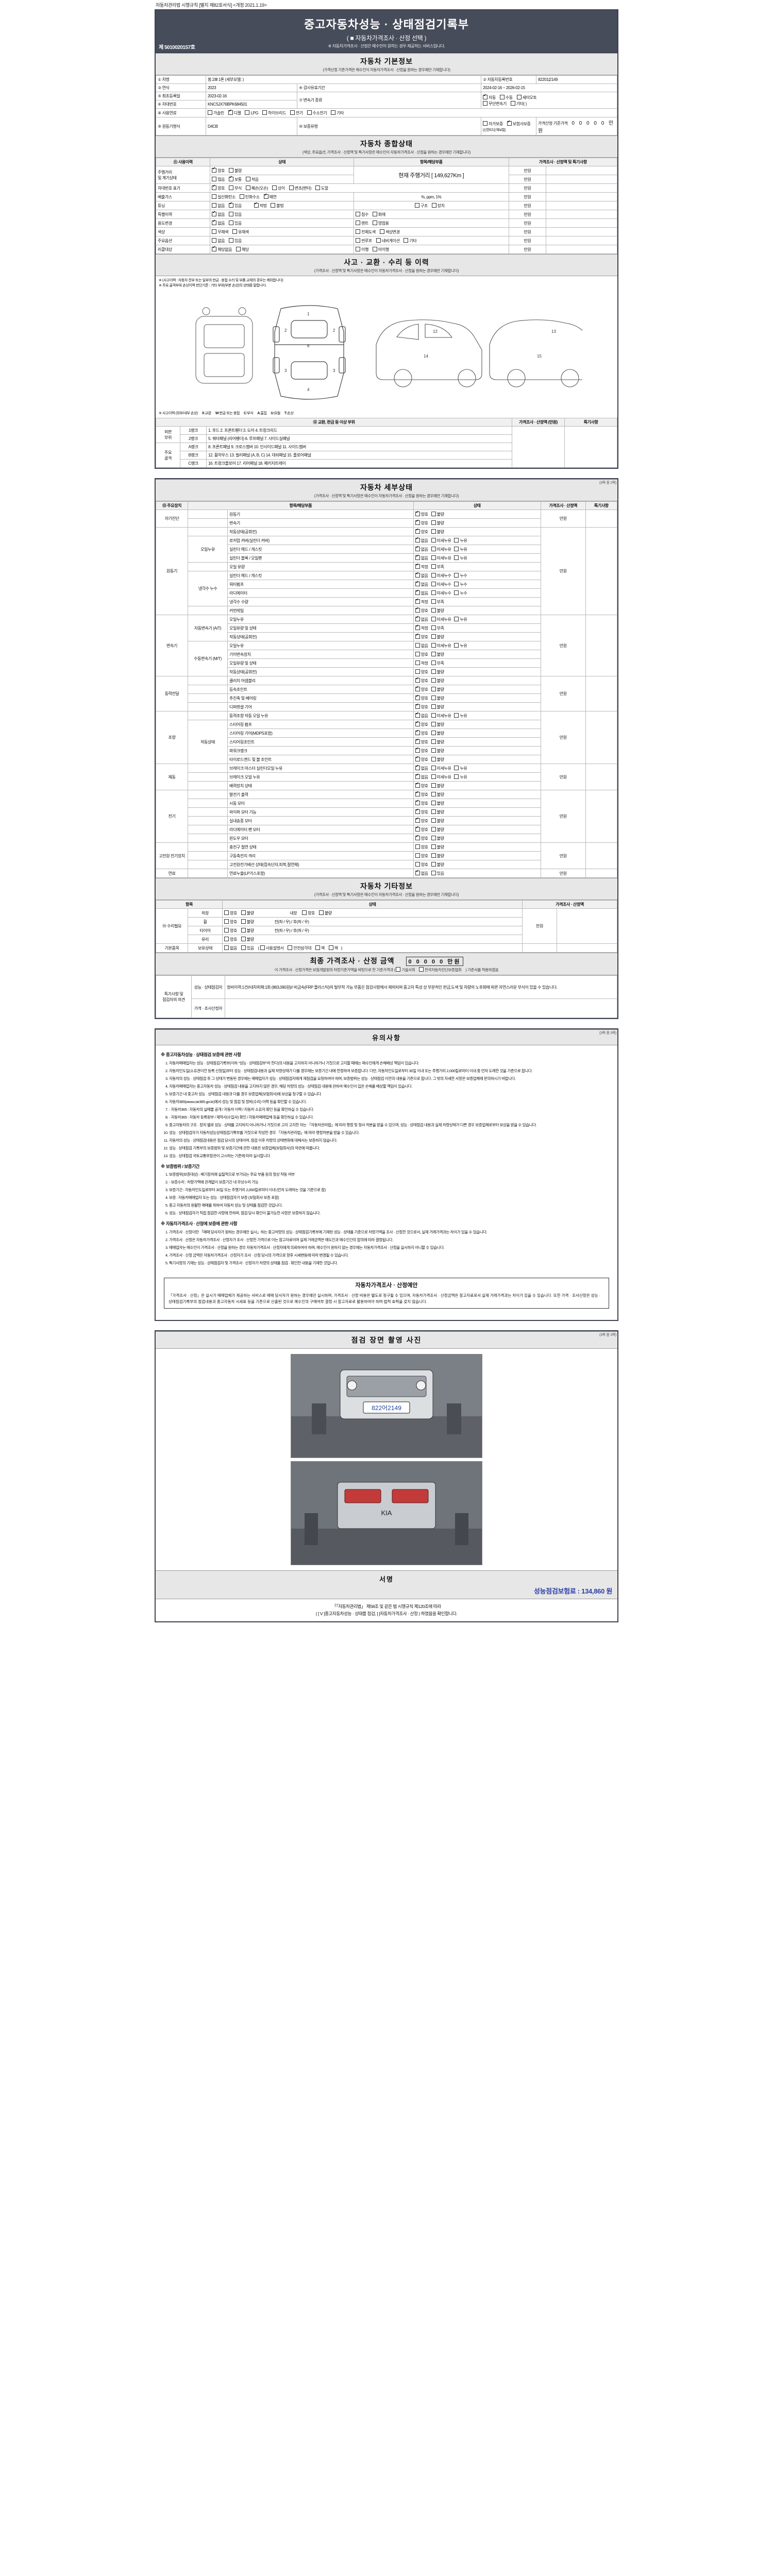  What do you see at coordinates (277, 205) in the screenshot?
I see `tuning-opt-illegal: 불법` at bounding box center [277, 205].